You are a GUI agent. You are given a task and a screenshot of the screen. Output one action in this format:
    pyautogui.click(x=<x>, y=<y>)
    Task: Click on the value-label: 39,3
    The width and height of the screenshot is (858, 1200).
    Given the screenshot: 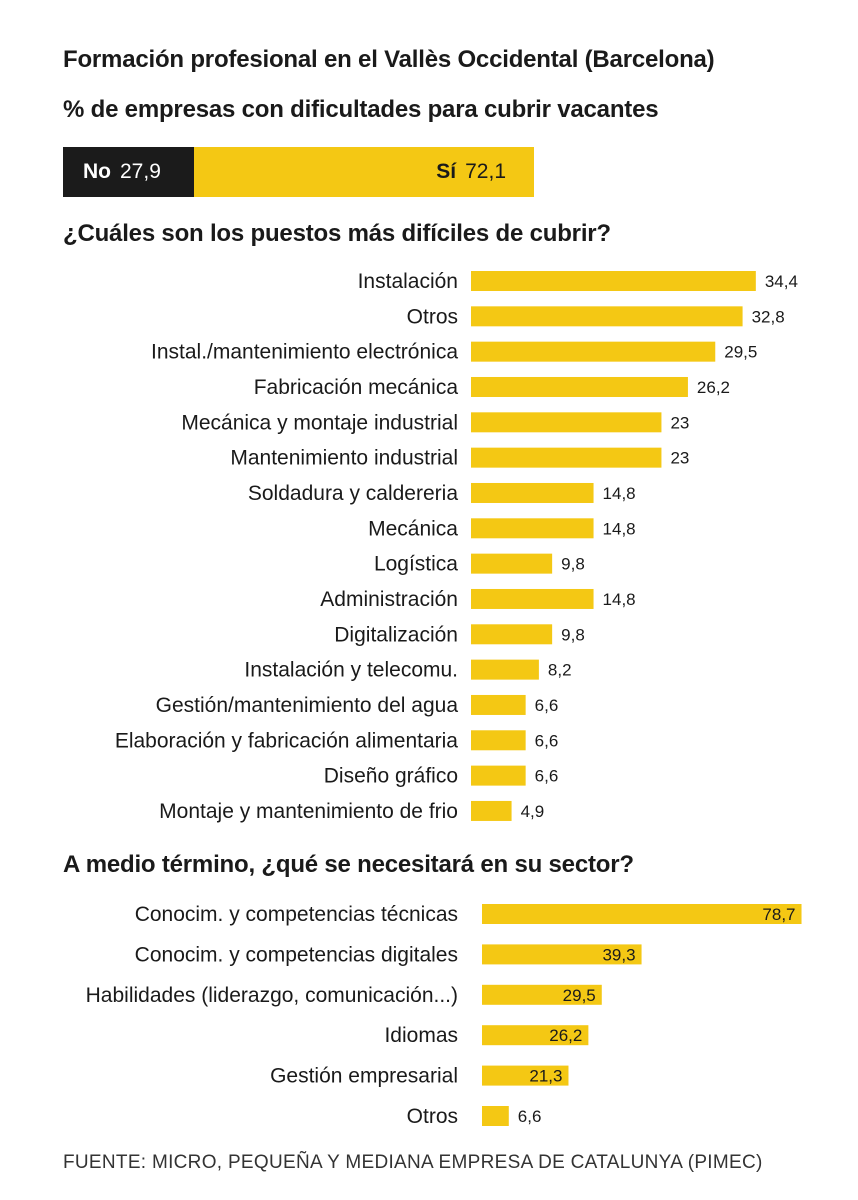 What is the action you would take?
    pyautogui.click(x=618, y=954)
    